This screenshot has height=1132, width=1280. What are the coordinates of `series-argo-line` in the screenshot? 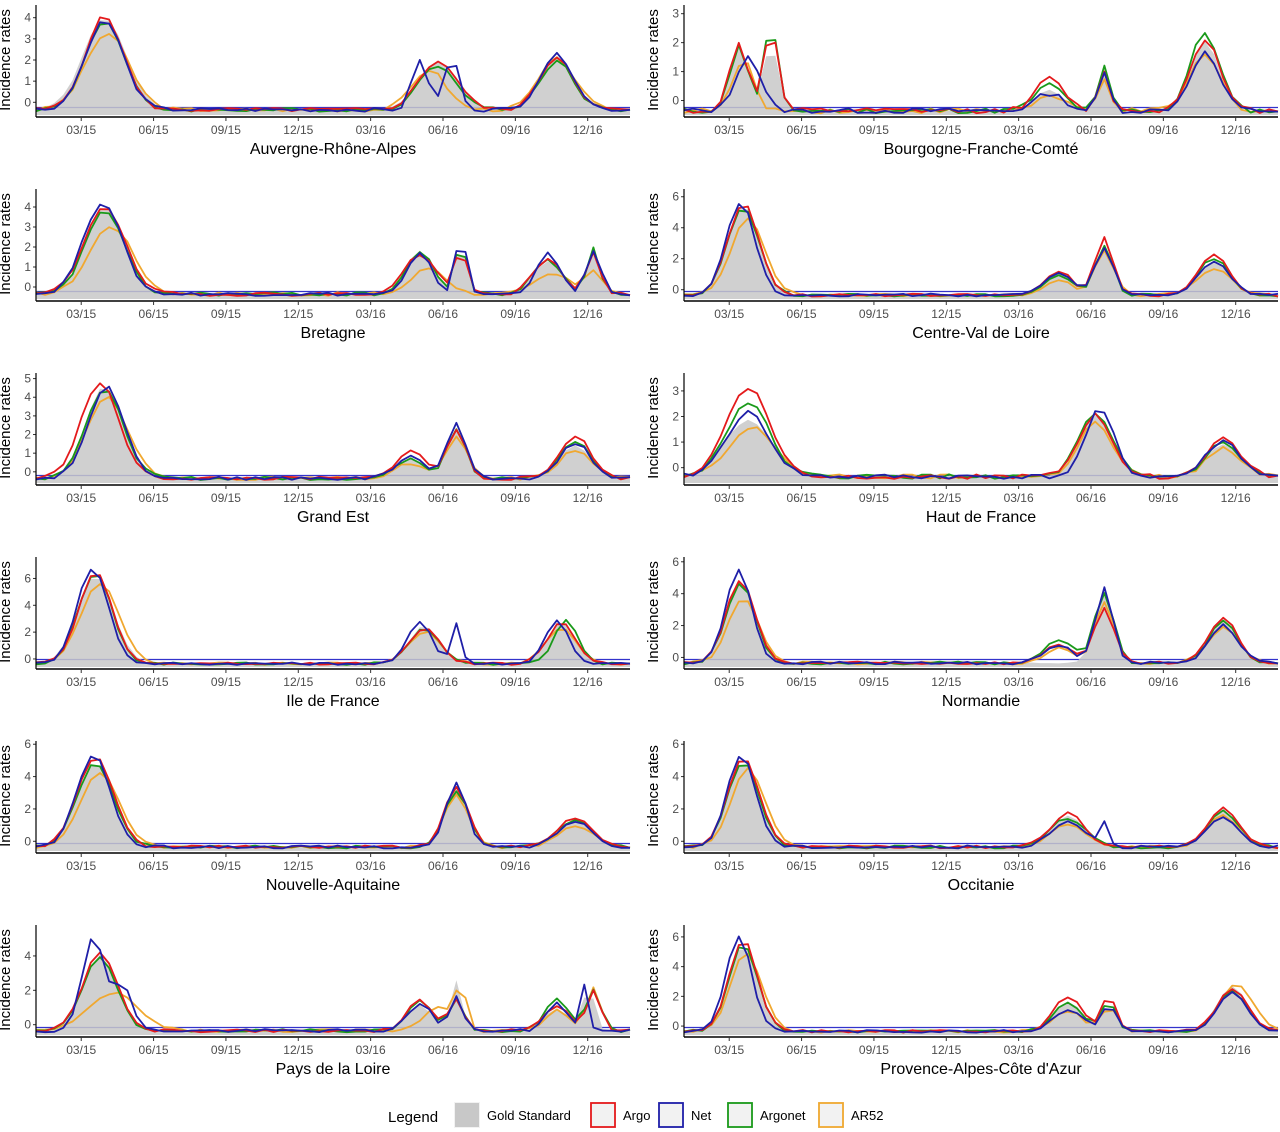 It's located at (333, 64).